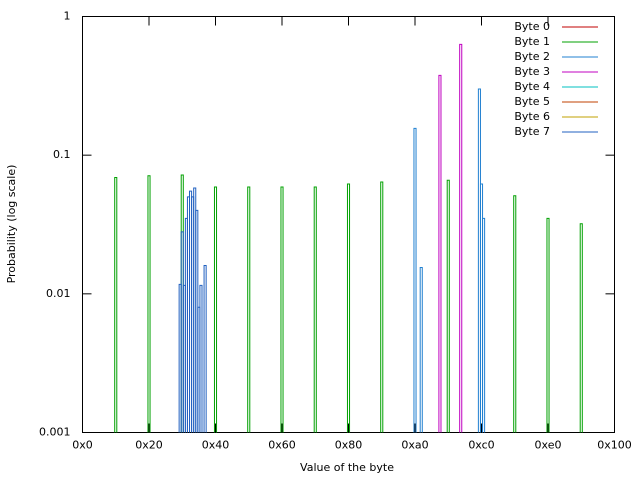  Describe the element at coordinates (532, 56) in the screenshot. I see `legend-label: Byte 2` at that location.